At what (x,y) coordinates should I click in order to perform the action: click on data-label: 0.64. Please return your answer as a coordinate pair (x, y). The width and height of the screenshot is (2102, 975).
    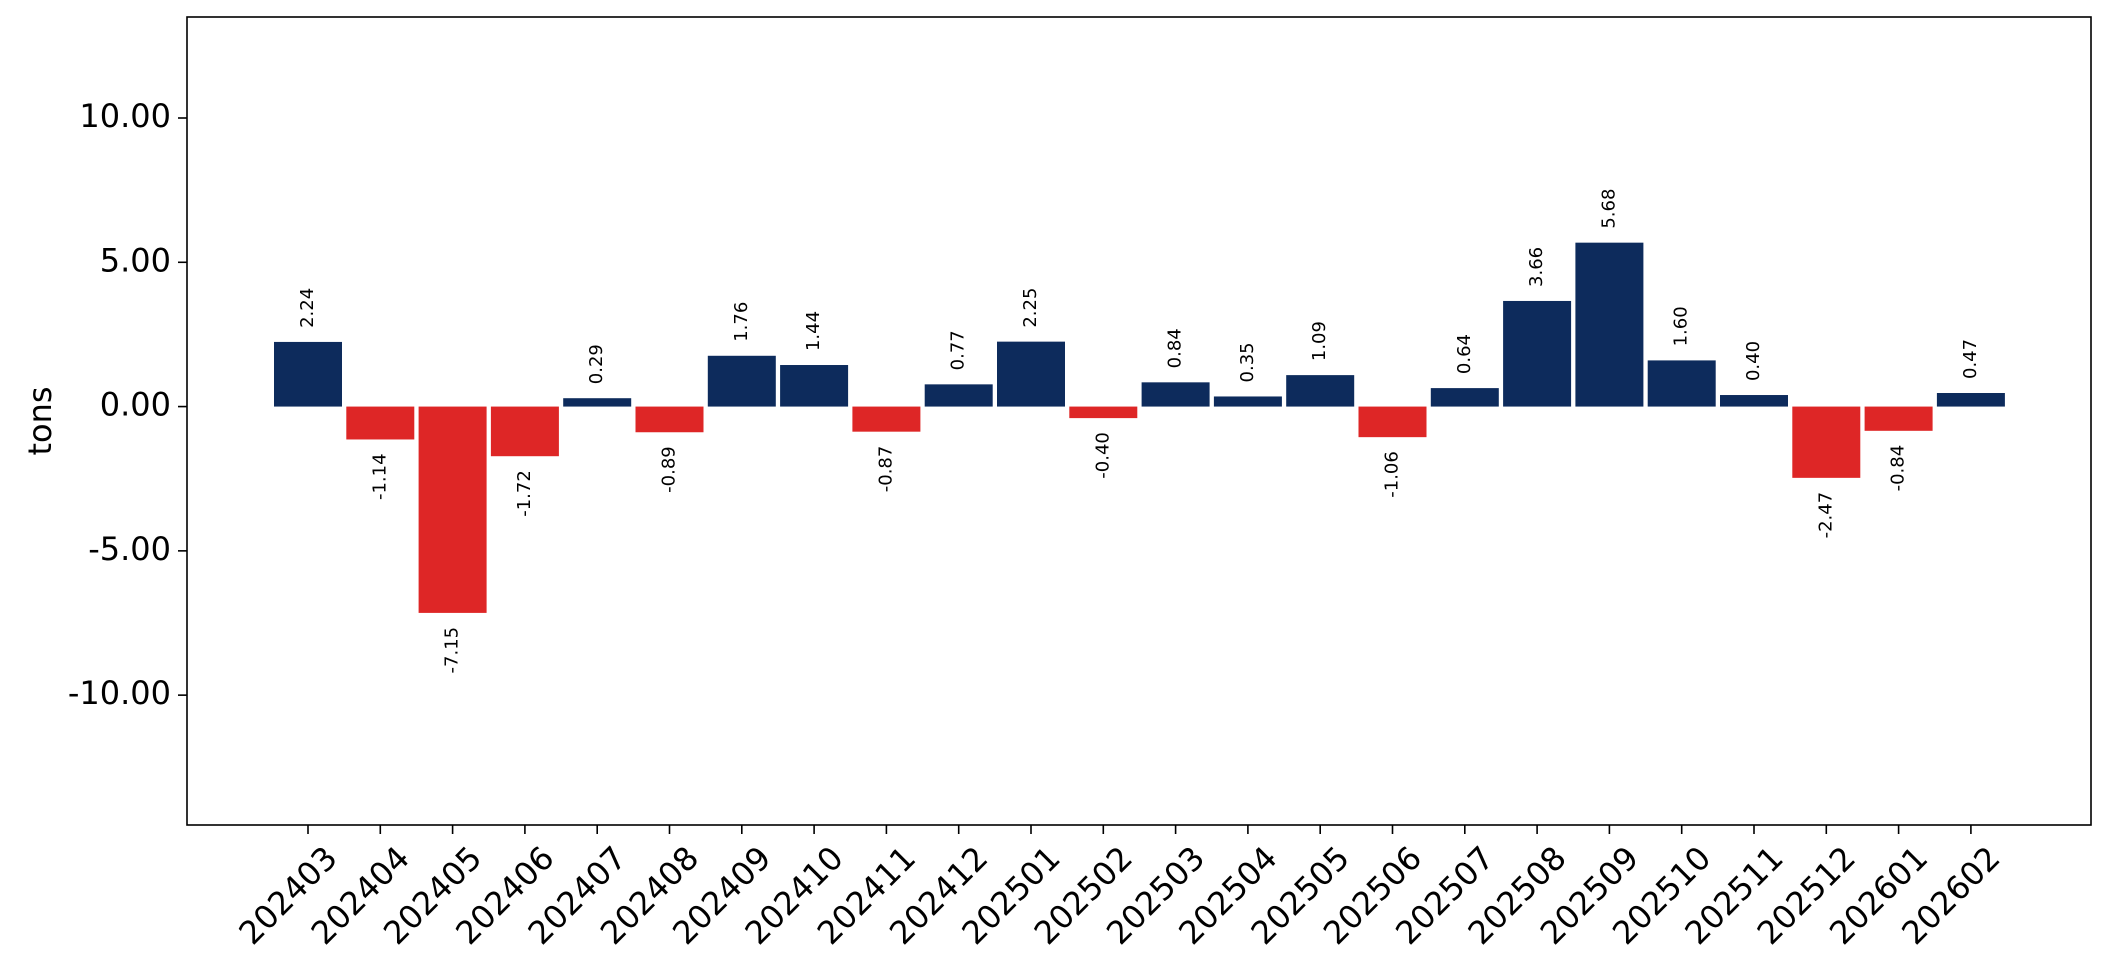
    Looking at the image, I should click on (1464, 354).